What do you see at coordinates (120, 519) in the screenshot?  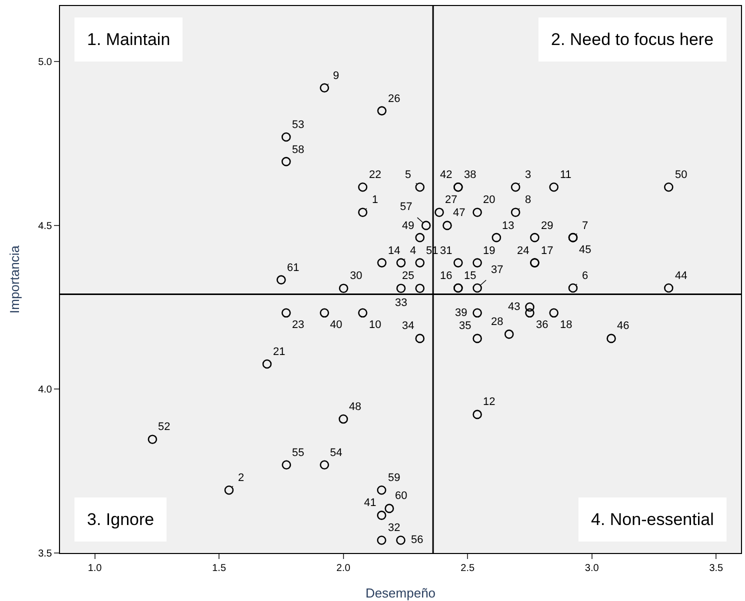 I see `annotation: 3. Ignore` at bounding box center [120, 519].